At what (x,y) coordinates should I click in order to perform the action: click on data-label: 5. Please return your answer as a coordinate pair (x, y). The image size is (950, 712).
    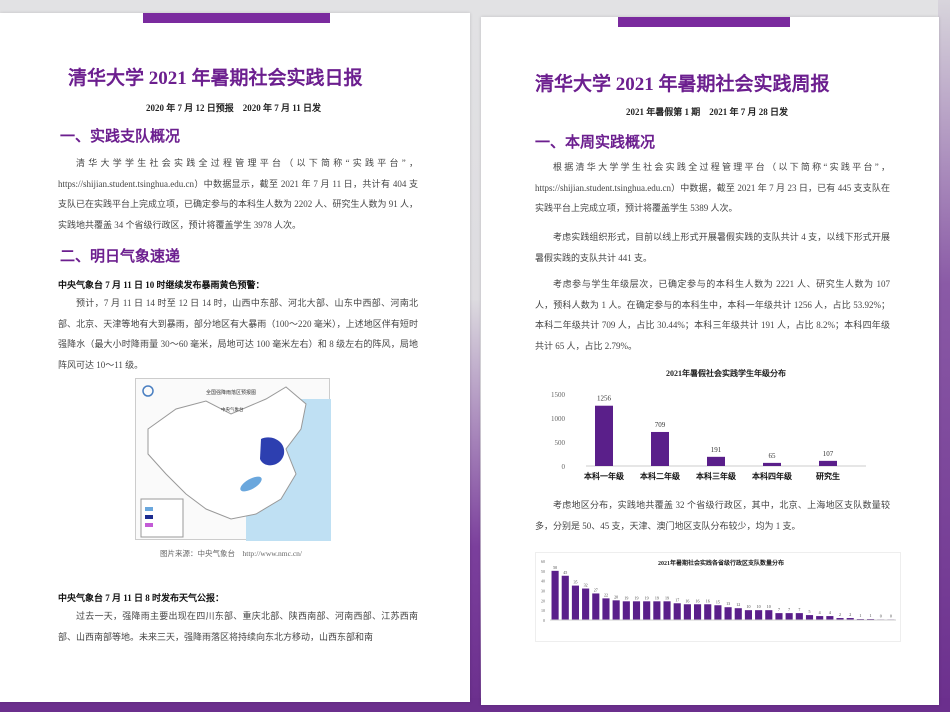
    Looking at the image, I should click on (810, 611).